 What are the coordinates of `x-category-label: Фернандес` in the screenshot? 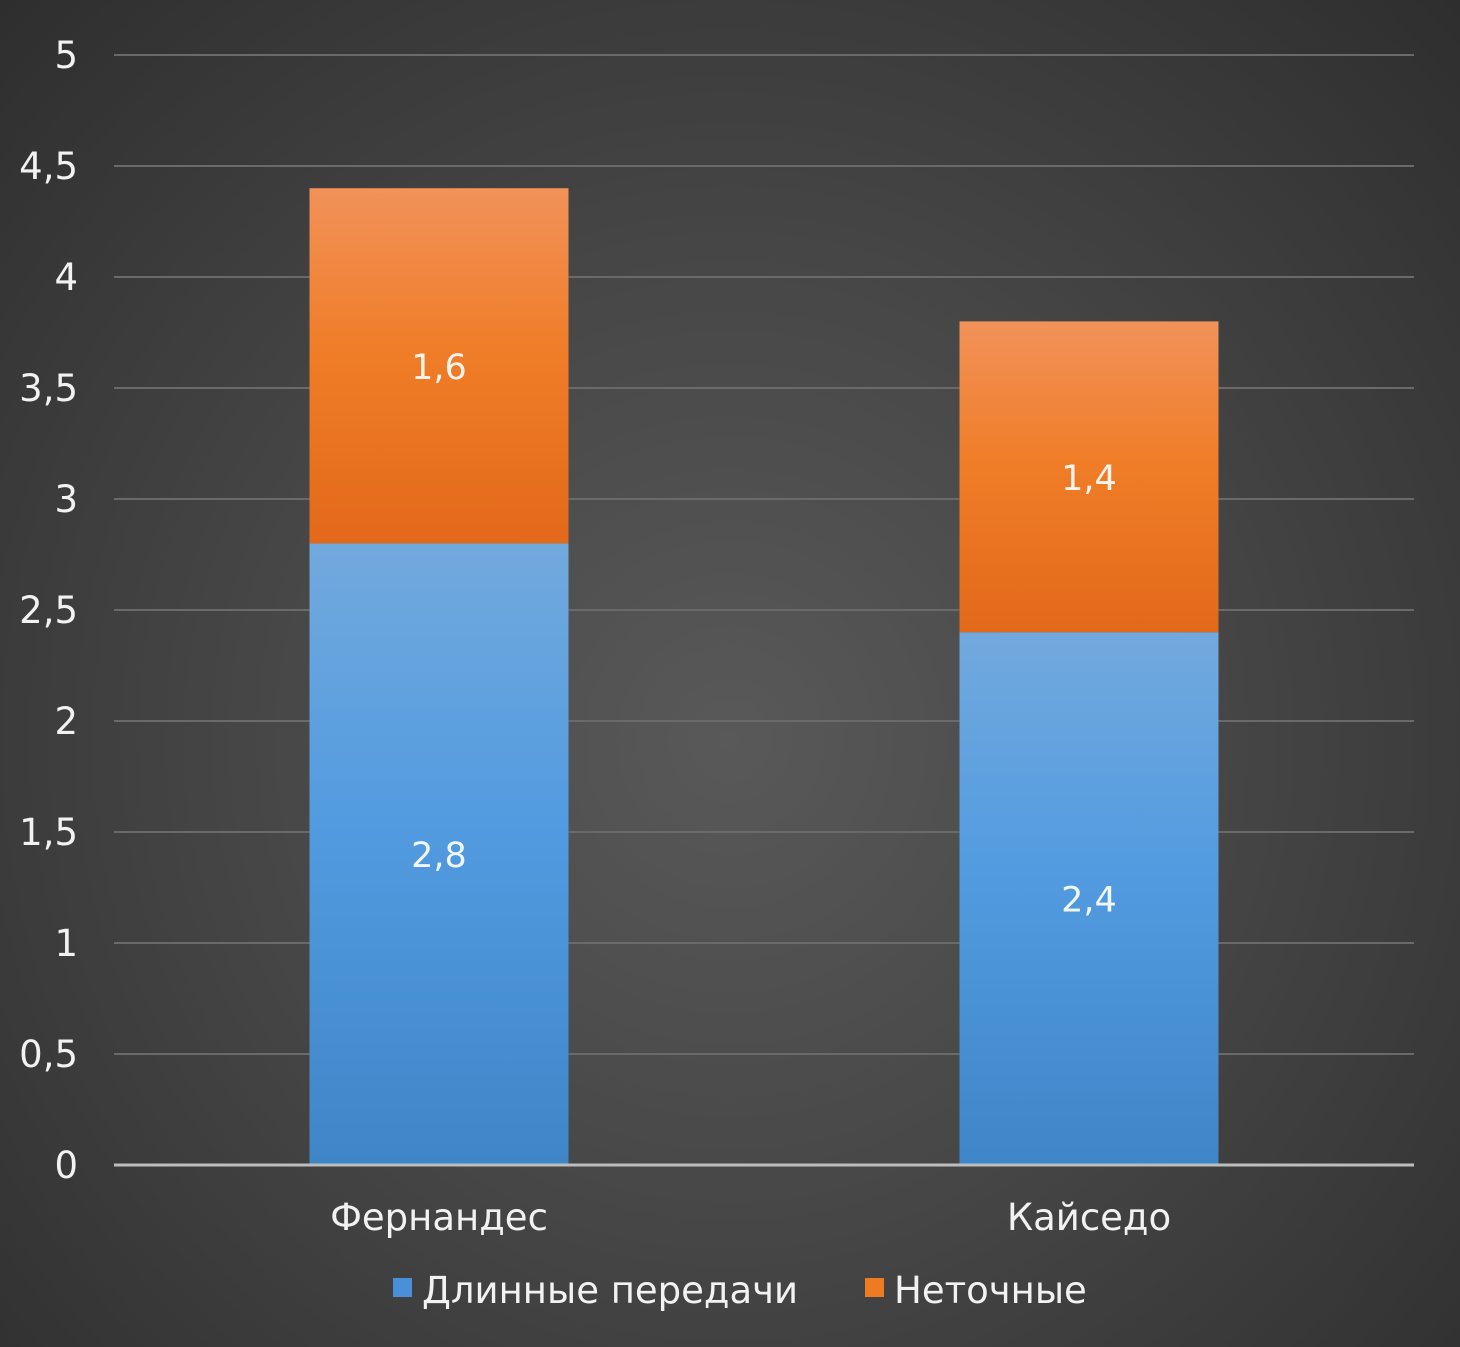 It's located at (439, 1217).